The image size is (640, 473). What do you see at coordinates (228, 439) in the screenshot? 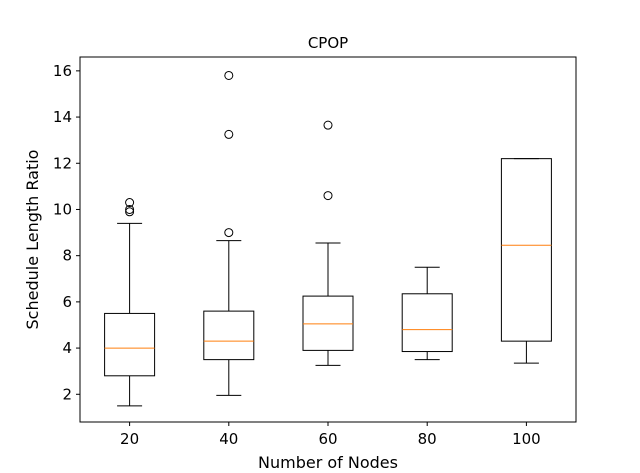
I see `x-tick-label: 40` at bounding box center [228, 439].